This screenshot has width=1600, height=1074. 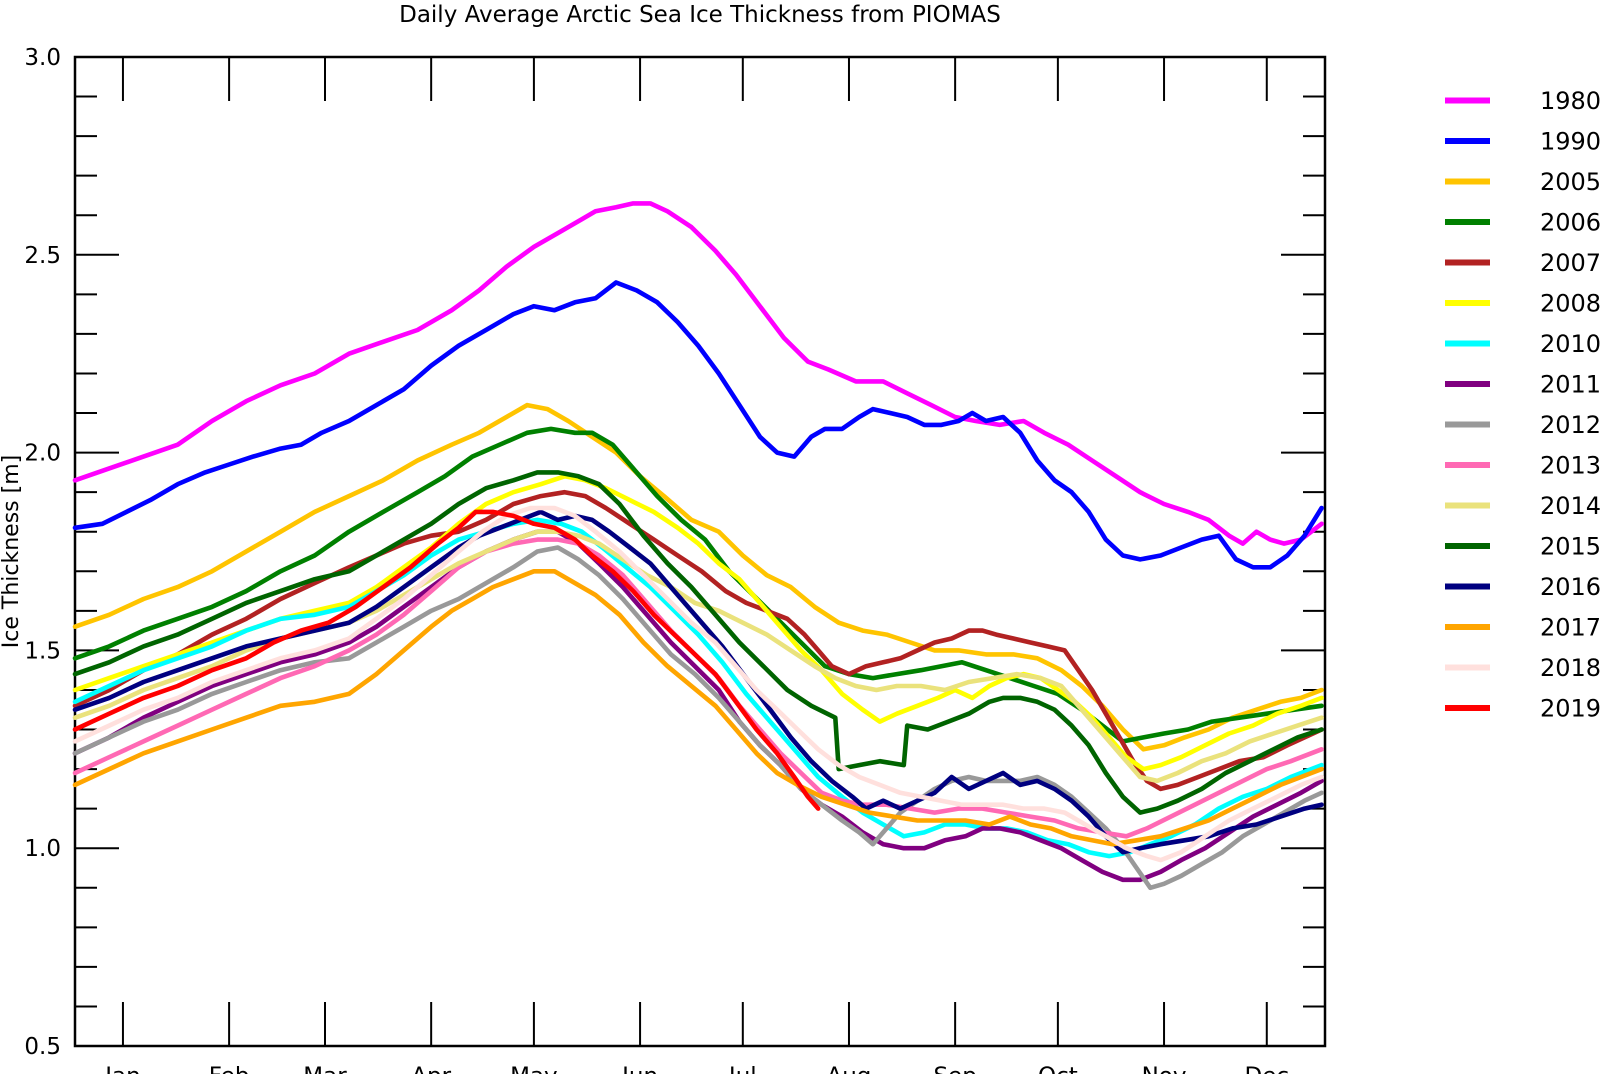 I want to click on y-axis-label: Ice Thickness [m], so click(x=12, y=551).